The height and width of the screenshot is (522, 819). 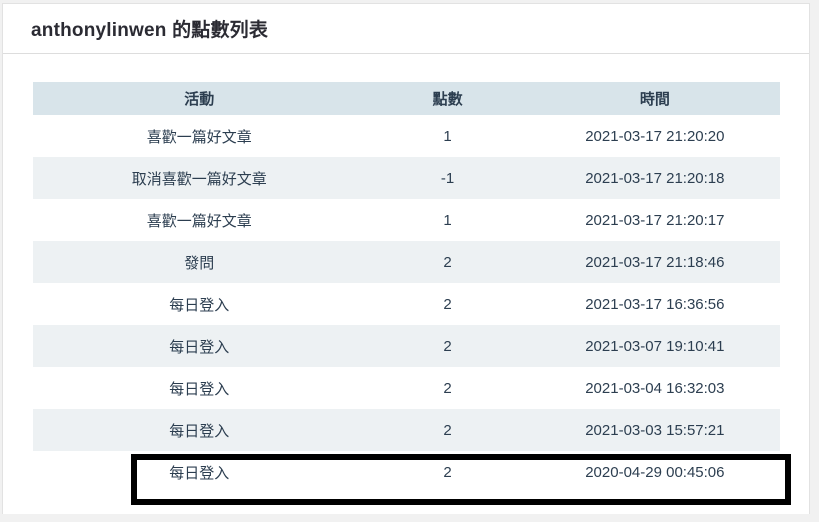 What do you see at coordinates (406, 472) in the screenshot?
I see `table-row: 每日登入 2 2020-04-29 00:45:06` at bounding box center [406, 472].